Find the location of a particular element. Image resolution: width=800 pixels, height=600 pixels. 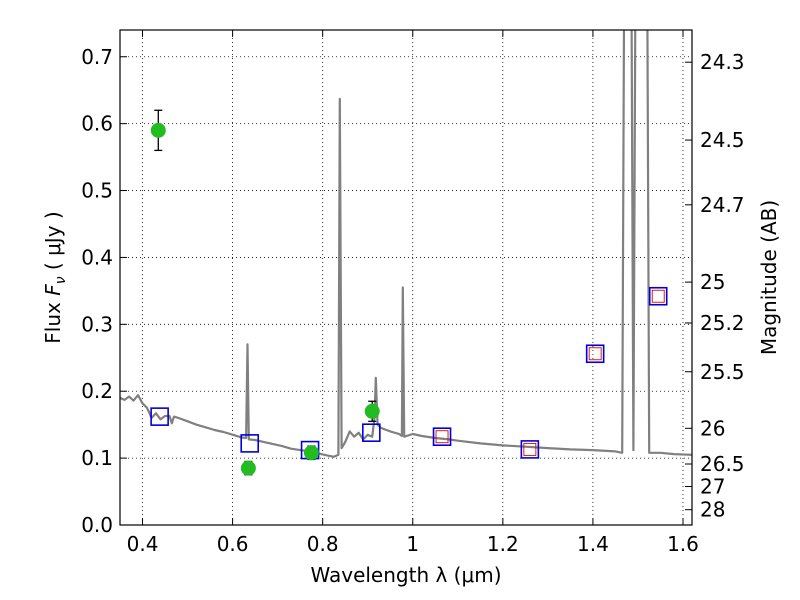

x-axis-label: Wavelength λ (μm) is located at coordinates (405, 575).